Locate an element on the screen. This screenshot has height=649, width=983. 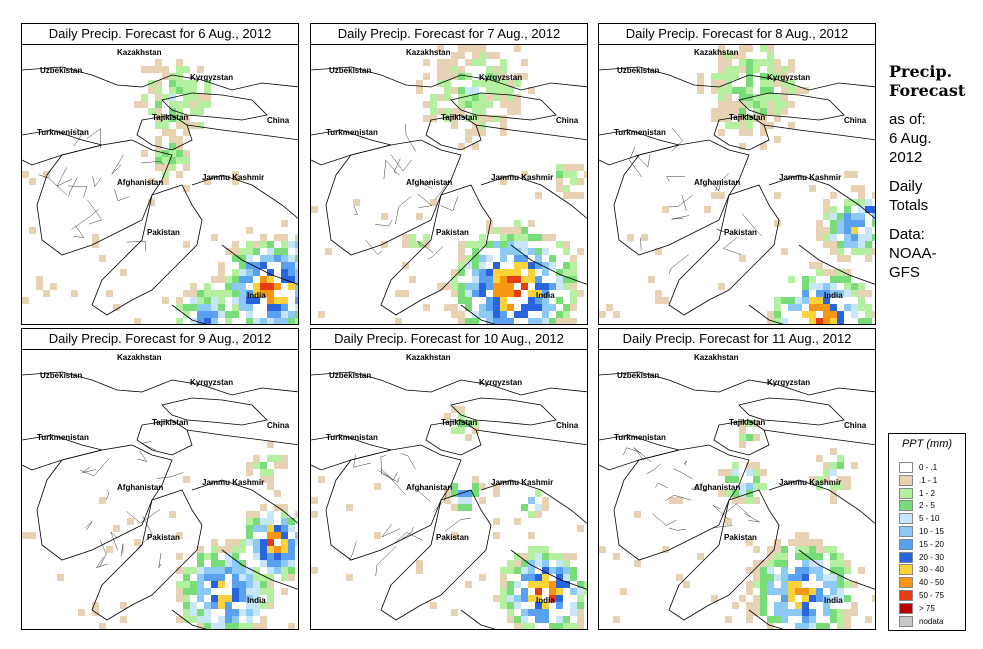
legend-swatch is located at coordinates (906, 493).